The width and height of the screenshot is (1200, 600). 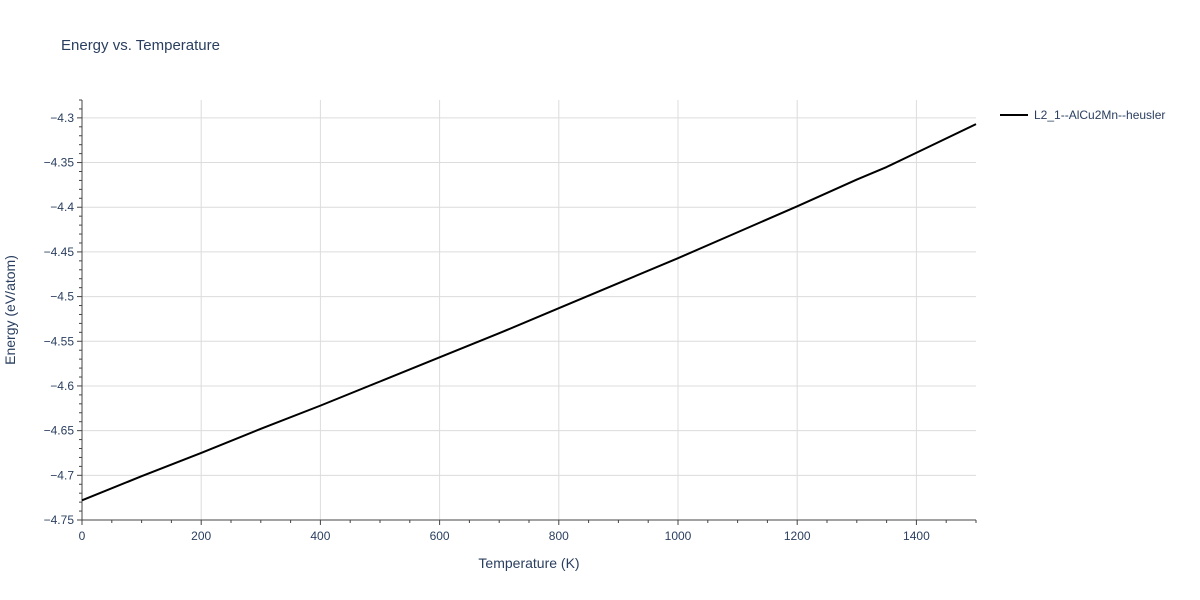 What do you see at coordinates (59, 163) in the screenshot?
I see `y-tick-label: −4.35` at bounding box center [59, 163].